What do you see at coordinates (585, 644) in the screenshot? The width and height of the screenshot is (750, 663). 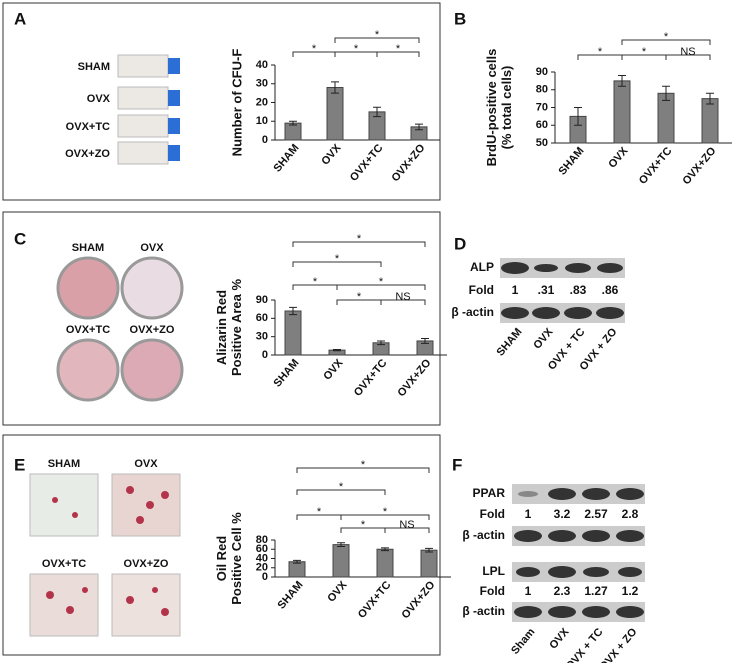 I see `lane-label: OVX + TC` at bounding box center [585, 644].